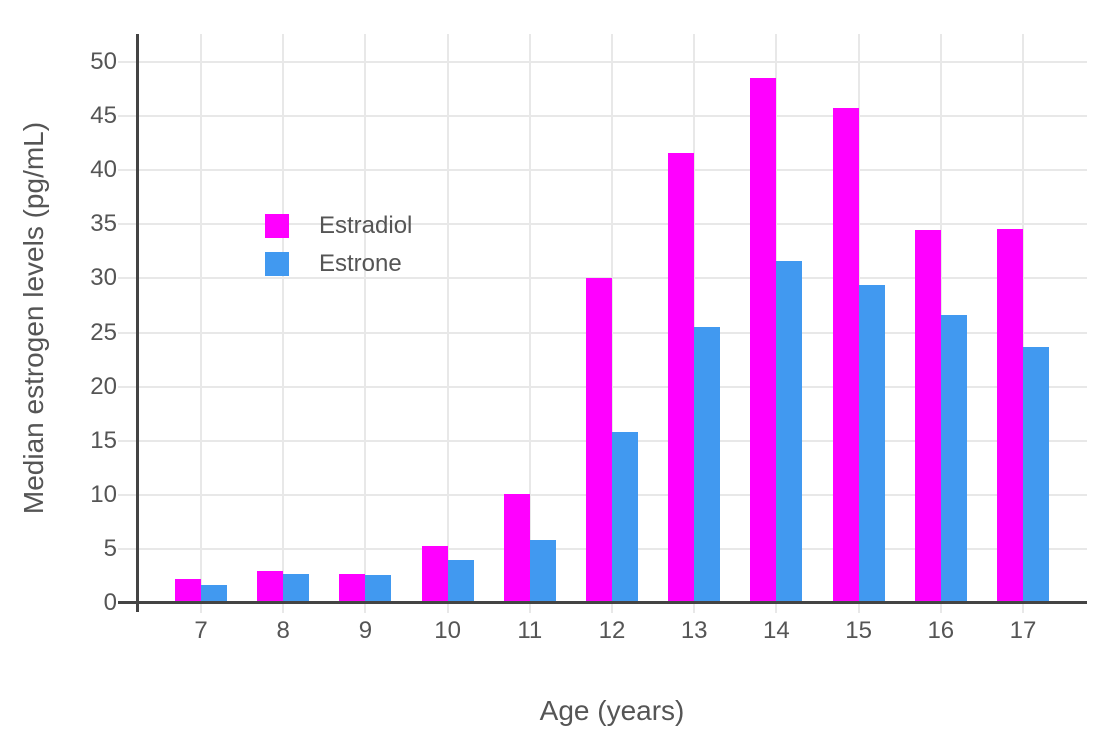 This screenshot has width=1112, height=748. What do you see at coordinates (277, 226) in the screenshot?
I see `legend-swatch-estradiol` at bounding box center [277, 226].